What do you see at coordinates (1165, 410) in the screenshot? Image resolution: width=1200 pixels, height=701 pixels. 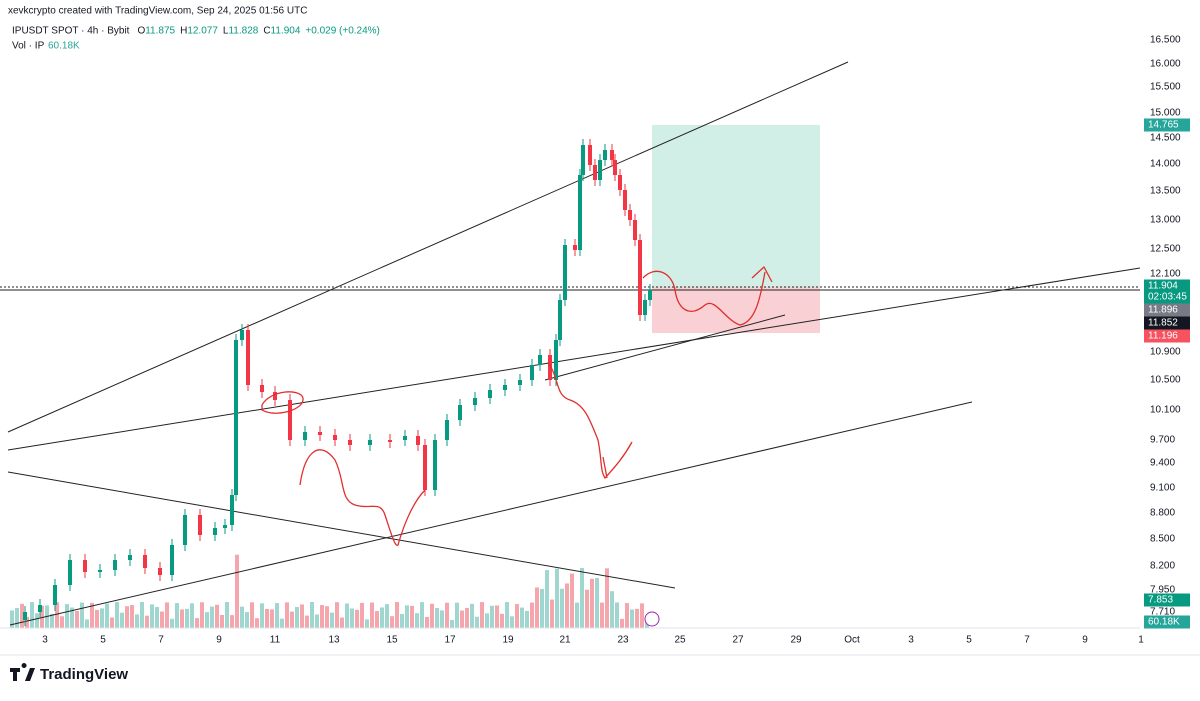 I see `price-label: 10.100` at bounding box center [1165, 410].